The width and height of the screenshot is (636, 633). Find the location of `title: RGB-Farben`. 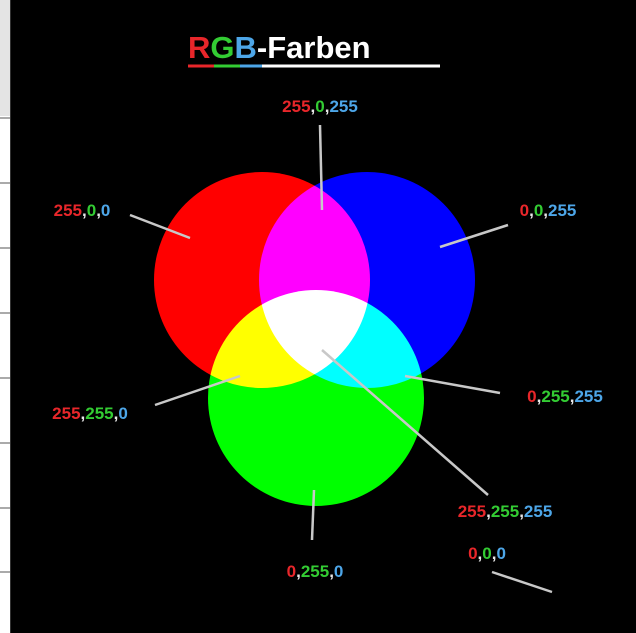

title: RGB-Farben is located at coordinates (279, 47).